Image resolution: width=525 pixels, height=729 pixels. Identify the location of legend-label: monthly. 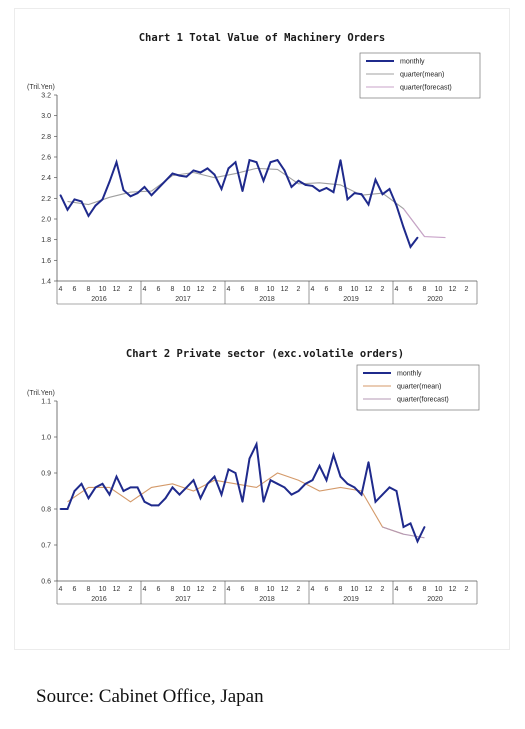
(409, 374).